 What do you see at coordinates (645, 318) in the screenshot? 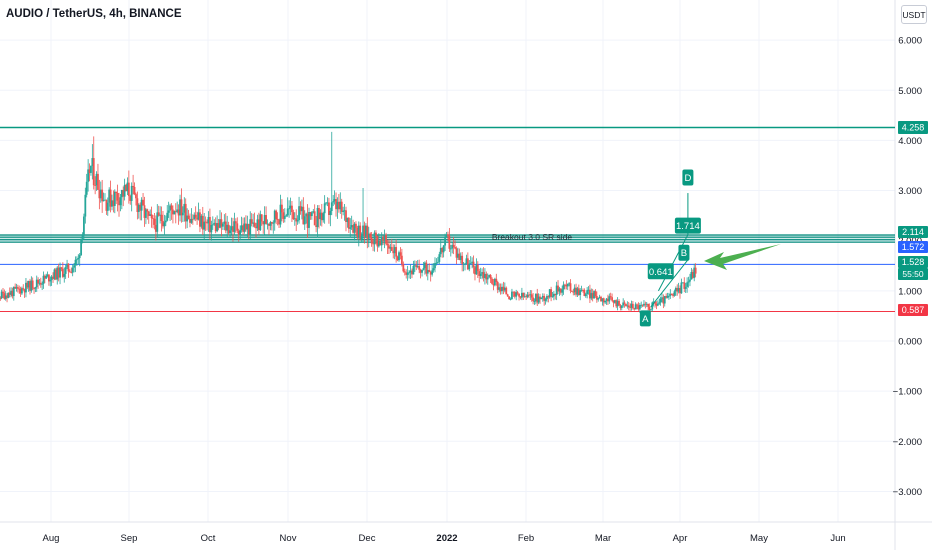
I see `annotation-badge` at bounding box center [645, 318].